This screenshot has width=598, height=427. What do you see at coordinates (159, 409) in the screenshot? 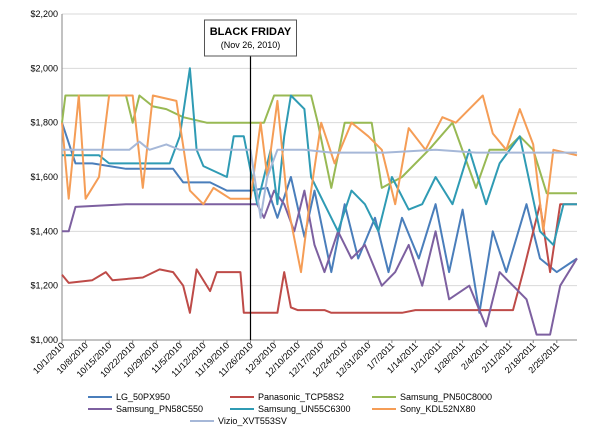
I see `legend-label: Samsung_PN58C550` at bounding box center [159, 409].